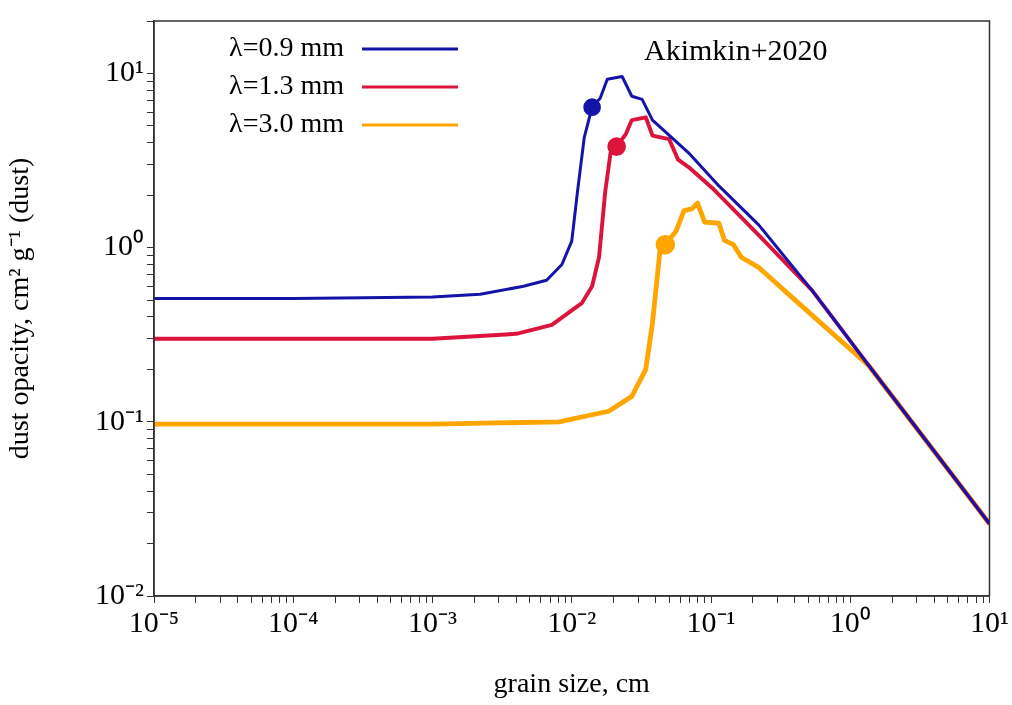  What do you see at coordinates (287, 123) in the screenshot?
I see `legend-label: λ=3.0 mm` at bounding box center [287, 123].